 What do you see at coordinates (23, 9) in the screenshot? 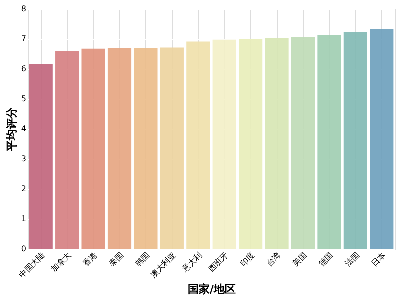
I see `y-tick-label: 8` at bounding box center [23, 9].